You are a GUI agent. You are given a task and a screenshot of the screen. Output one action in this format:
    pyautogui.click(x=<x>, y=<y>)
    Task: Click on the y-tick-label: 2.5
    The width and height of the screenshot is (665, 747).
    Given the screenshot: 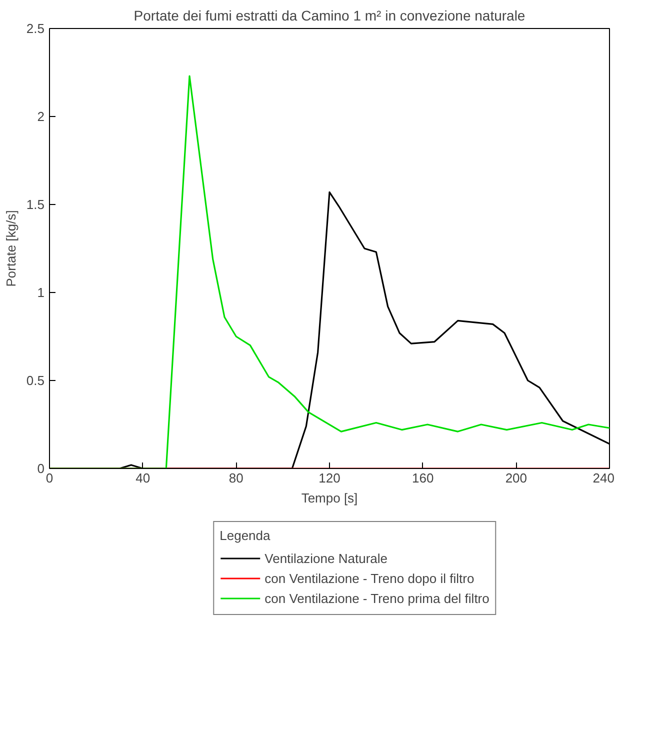 What is the action you would take?
    pyautogui.click(x=35, y=28)
    